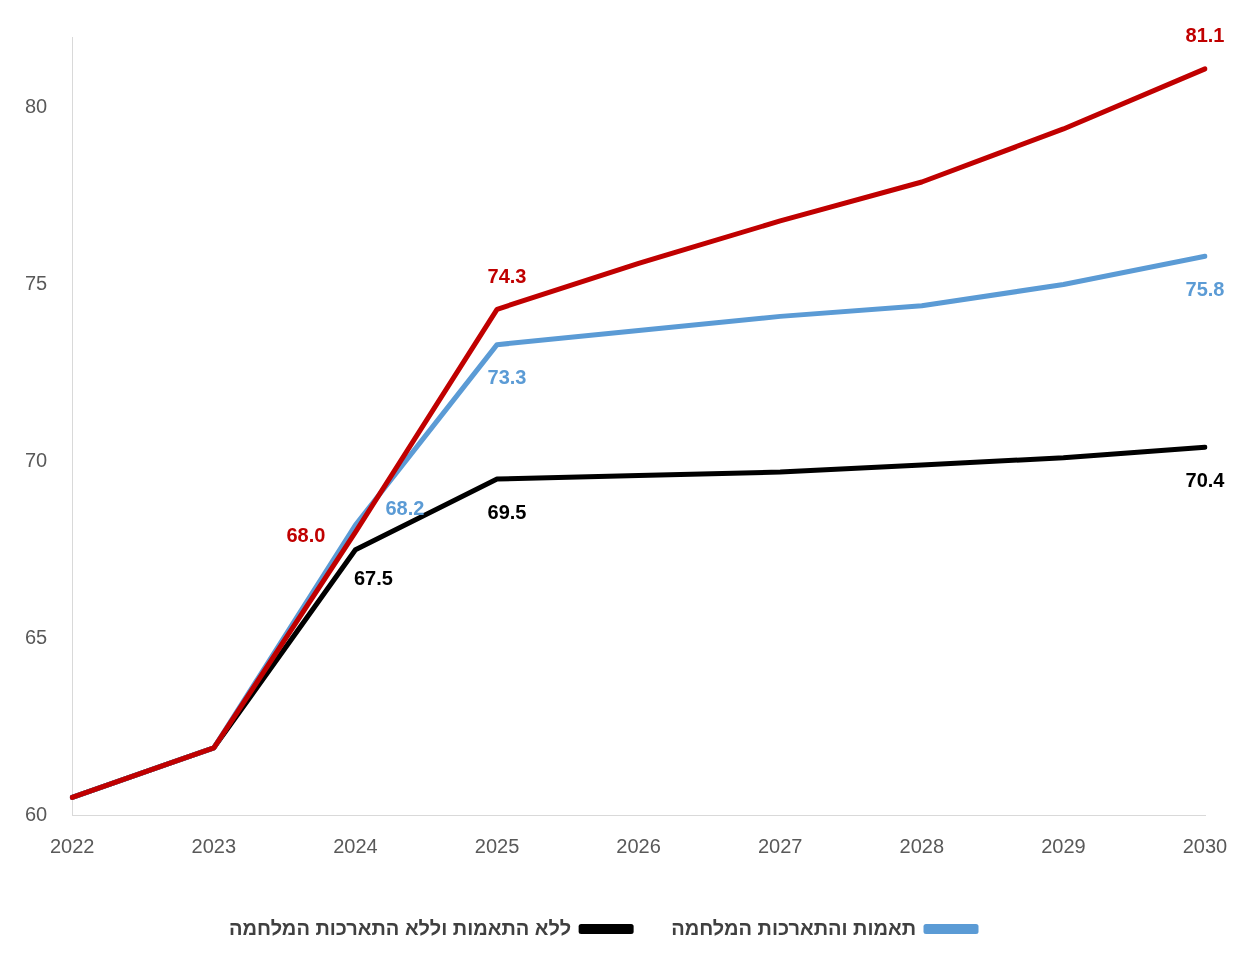 Image resolution: width=1255 pixels, height=959 pixels. Describe the element at coordinates (497, 845) in the screenshot. I see `x-tick-label: 2025` at that location.